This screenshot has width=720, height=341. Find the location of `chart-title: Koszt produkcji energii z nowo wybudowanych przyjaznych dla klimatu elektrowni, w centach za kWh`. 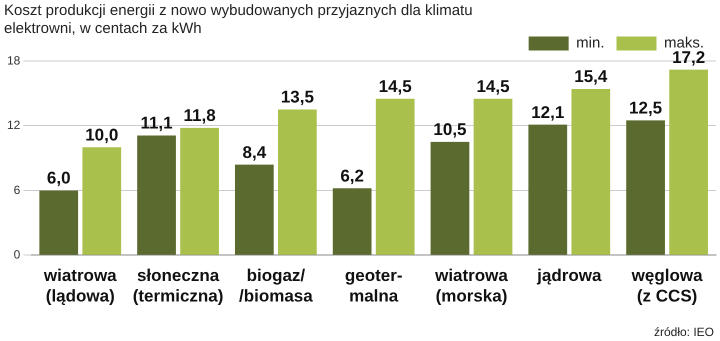

chart-title: Koszt produkcji energii z nowo wybudowanych przyjaznych dla klimatu elektrowni, w centach za kWh is located at coordinates (239, 20).